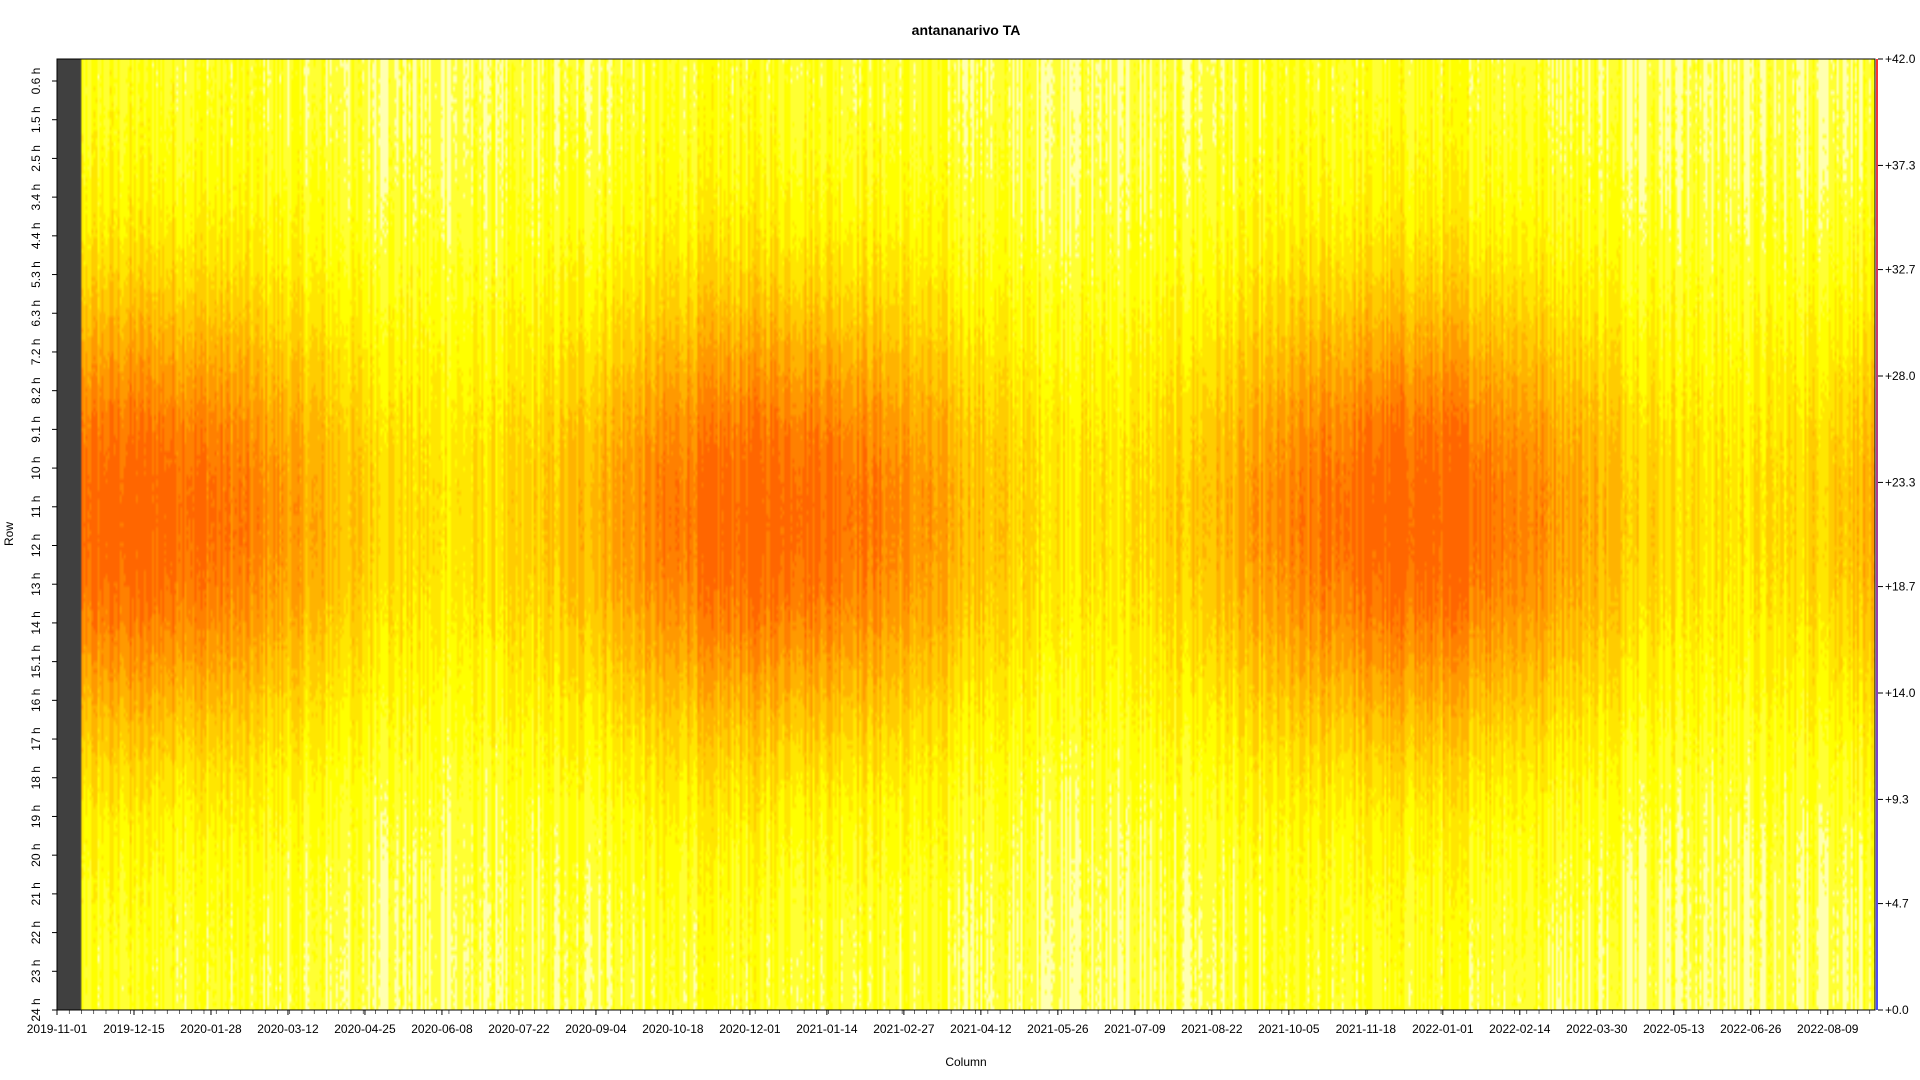 The height and width of the screenshot is (1080, 1920). Describe the element at coordinates (673, 1029) in the screenshot. I see `x-tick-label: 2020-10-18` at that location.